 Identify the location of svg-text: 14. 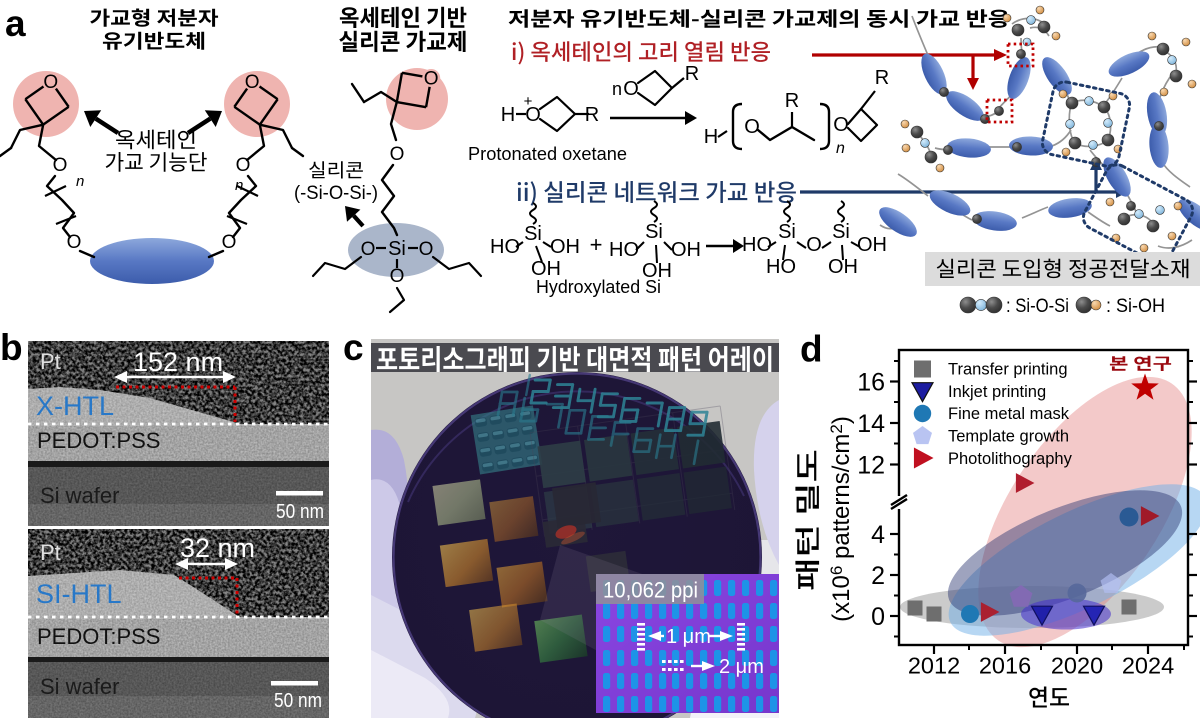
(871, 424).